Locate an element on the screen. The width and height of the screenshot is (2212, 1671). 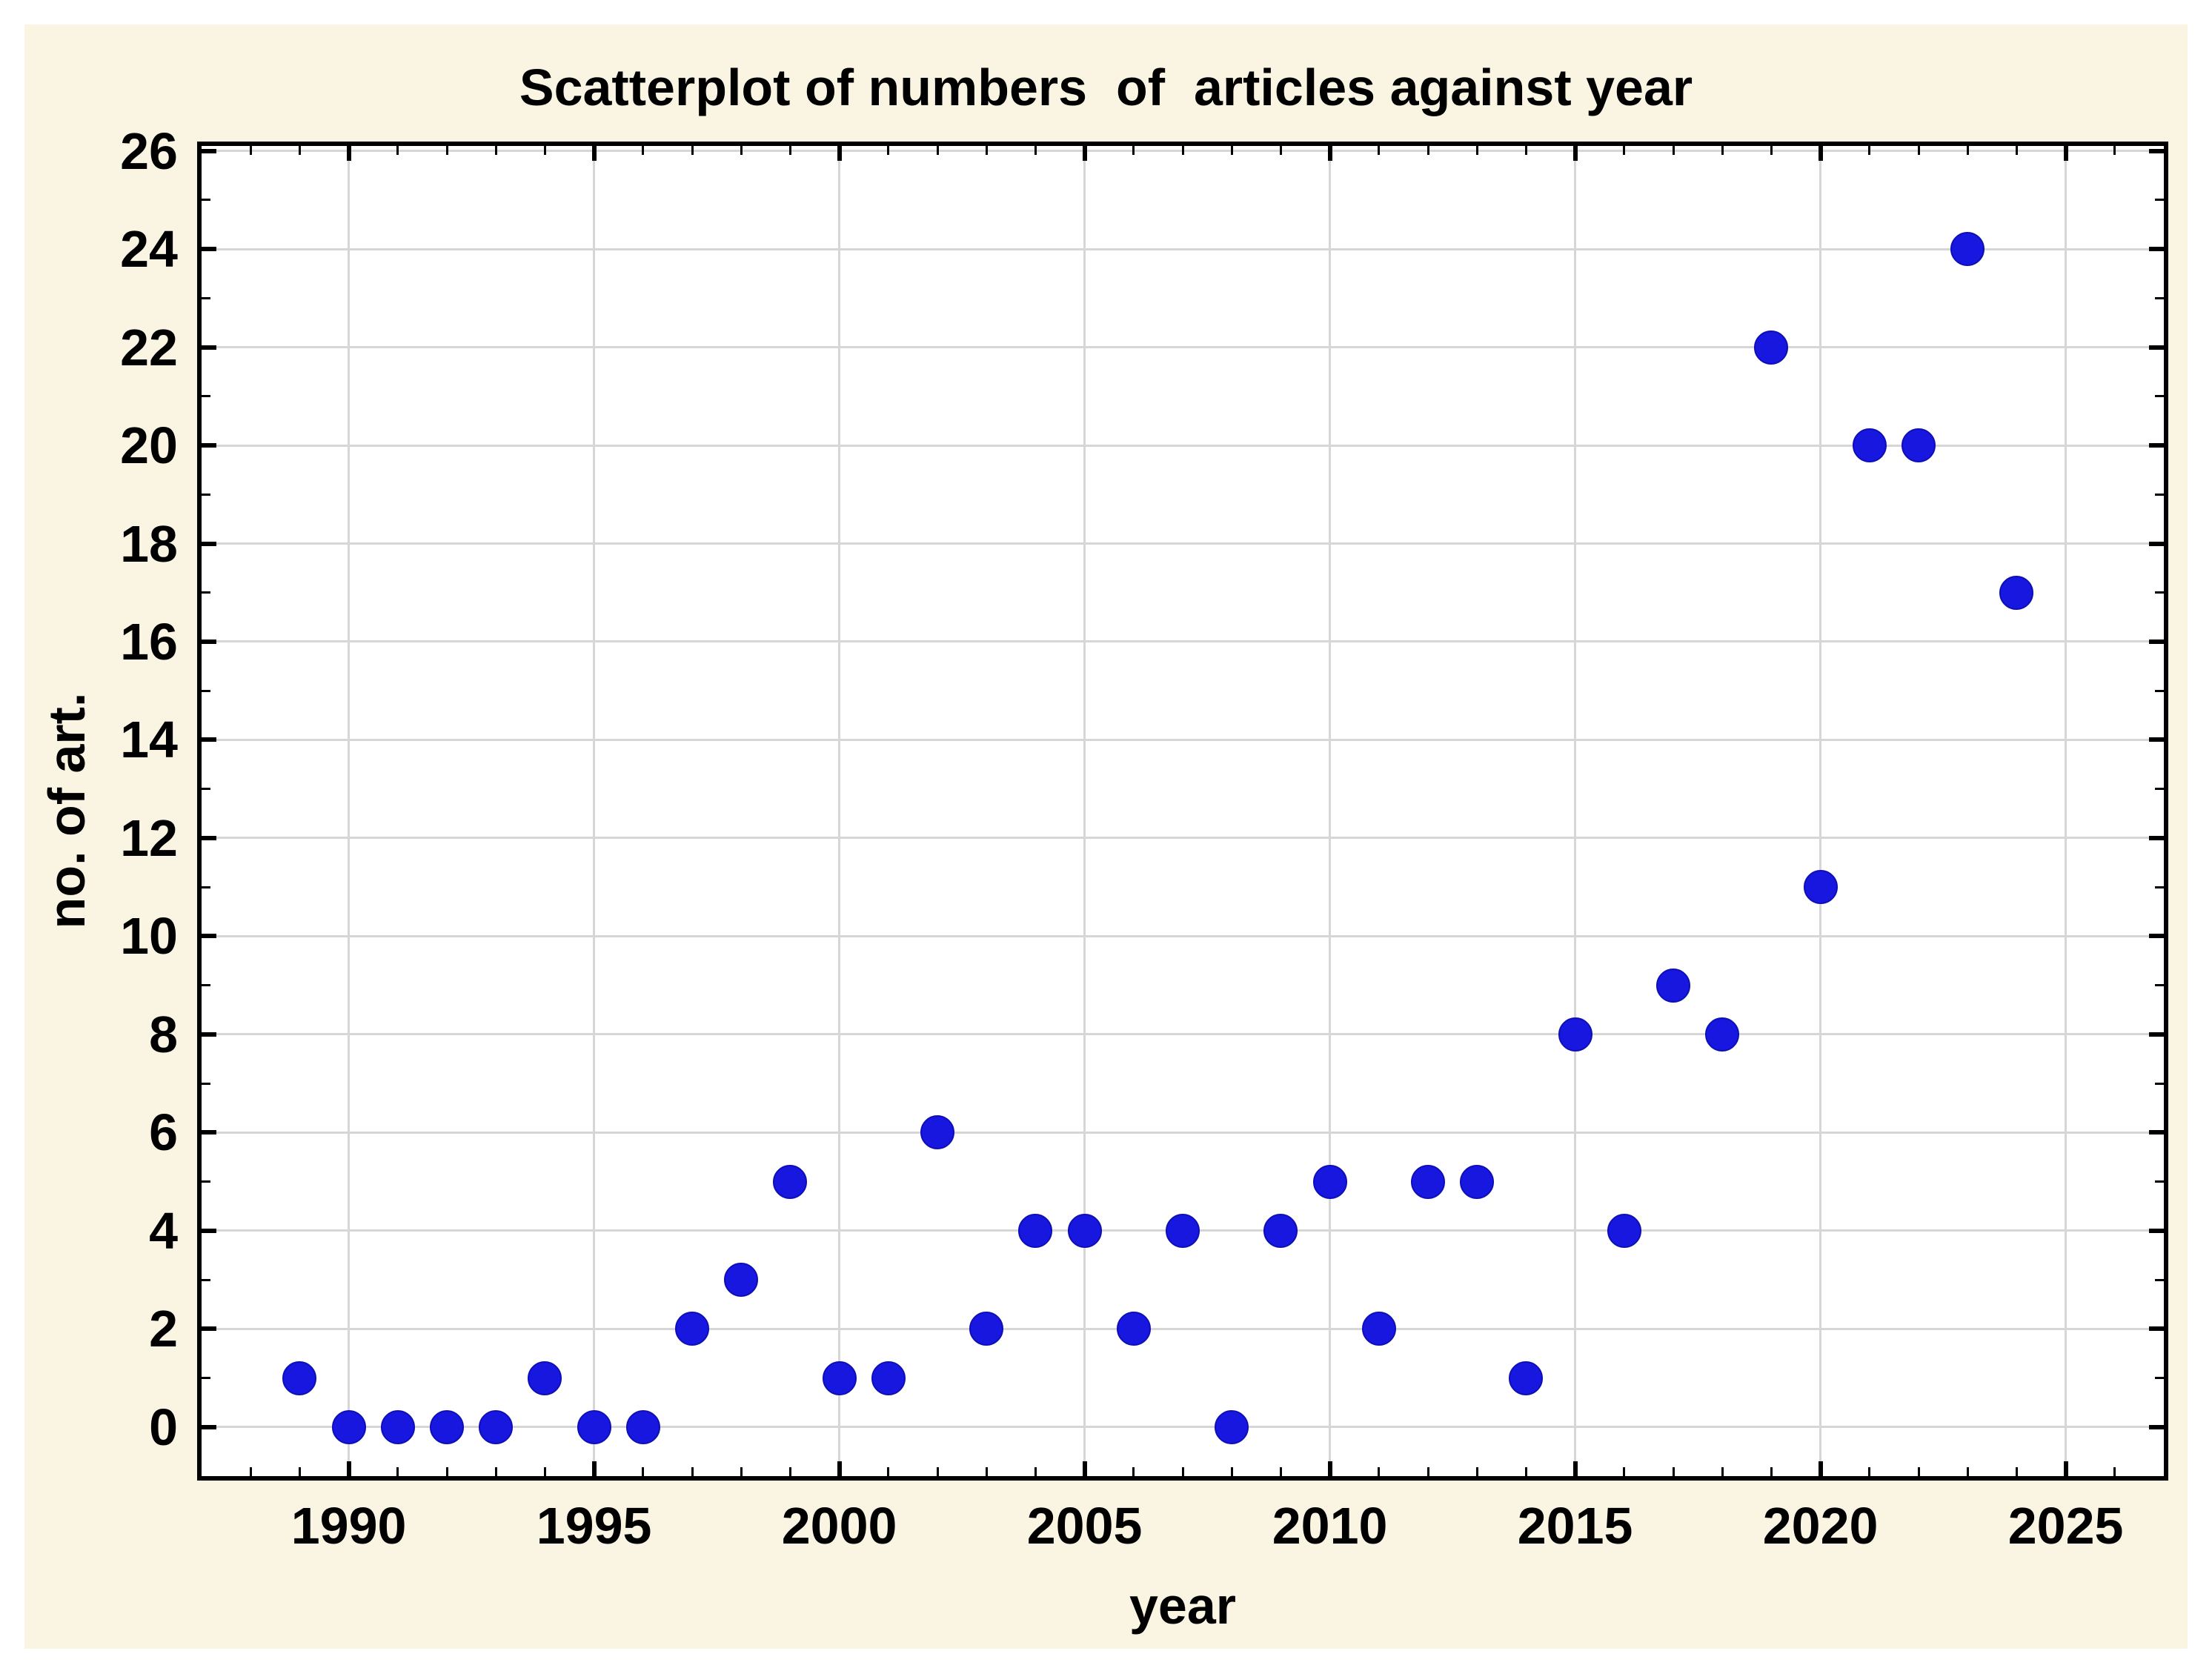
x-tick-label: 2015 is located at coordinates (1575, 1526).